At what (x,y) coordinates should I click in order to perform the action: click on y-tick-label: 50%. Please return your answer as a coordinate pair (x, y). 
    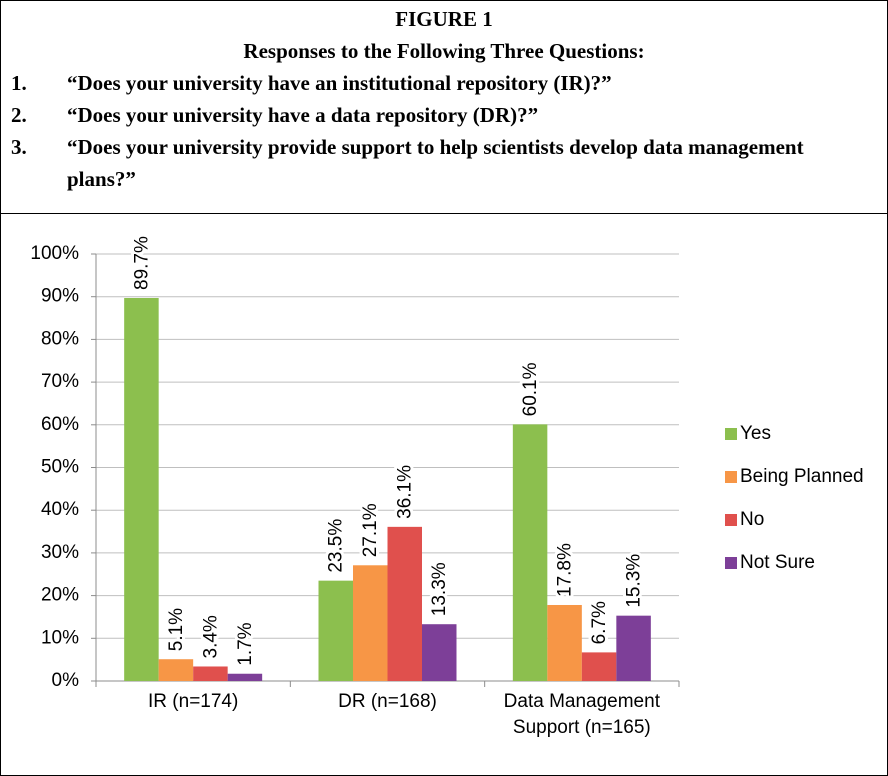
    Looking at the image, I should click on (60, 467).